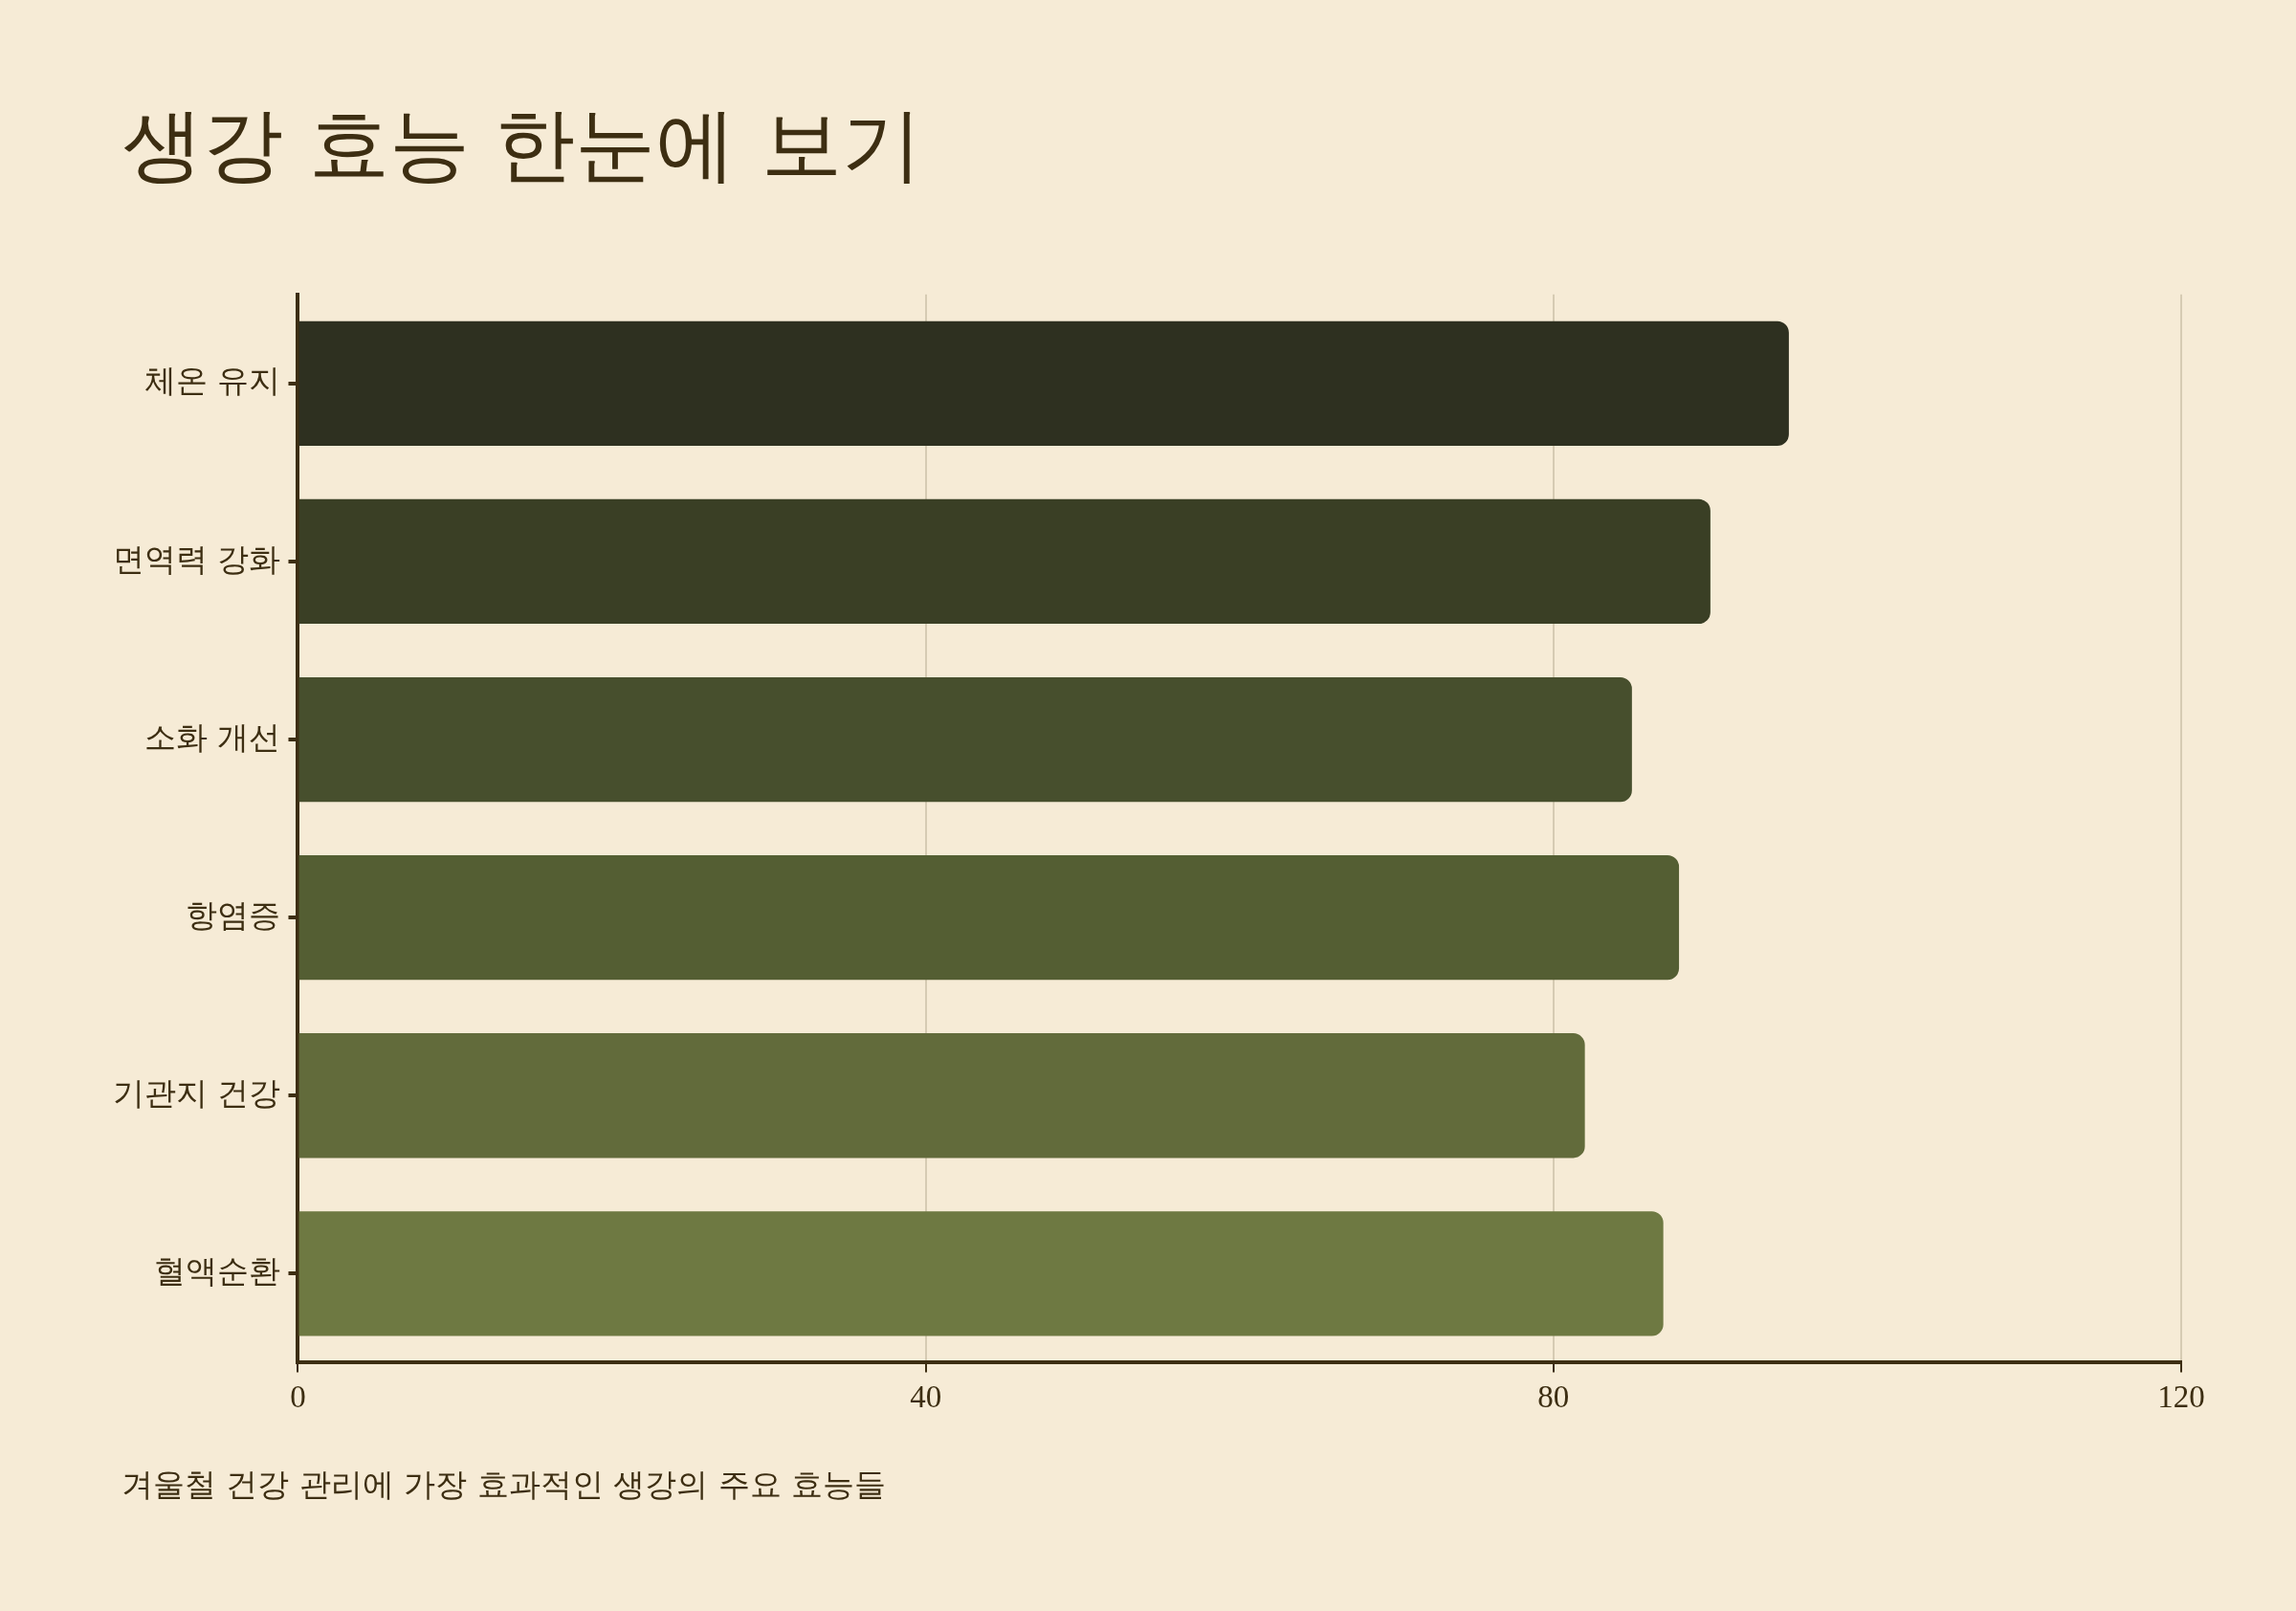 Image resolution: width=2296 pixels, height=1611 pixels. What do you see at coordinates (2181, 1396) in the screenshot?
I see `x-tick-label: 120` at bounding box center [2181, 1396].